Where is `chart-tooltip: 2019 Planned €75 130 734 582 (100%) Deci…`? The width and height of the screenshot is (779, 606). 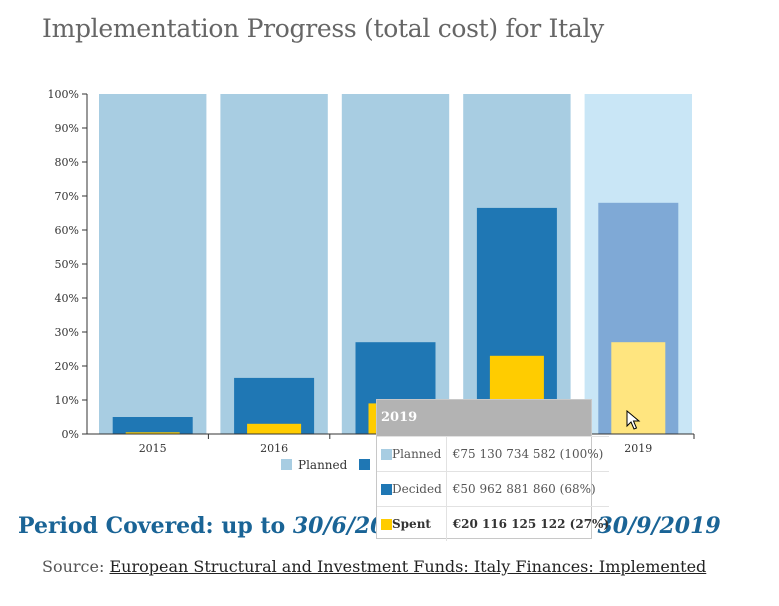 chart-tooltip: 2019 Planned €75 130 734 582 (100%) Deci… is located at coordinates (493, 470).